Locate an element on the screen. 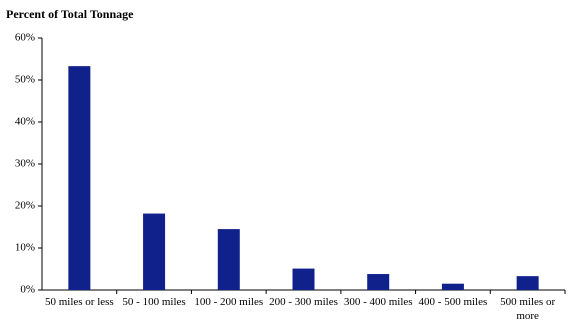  y-tick-label: 40% is located at coordinates (25, 122).